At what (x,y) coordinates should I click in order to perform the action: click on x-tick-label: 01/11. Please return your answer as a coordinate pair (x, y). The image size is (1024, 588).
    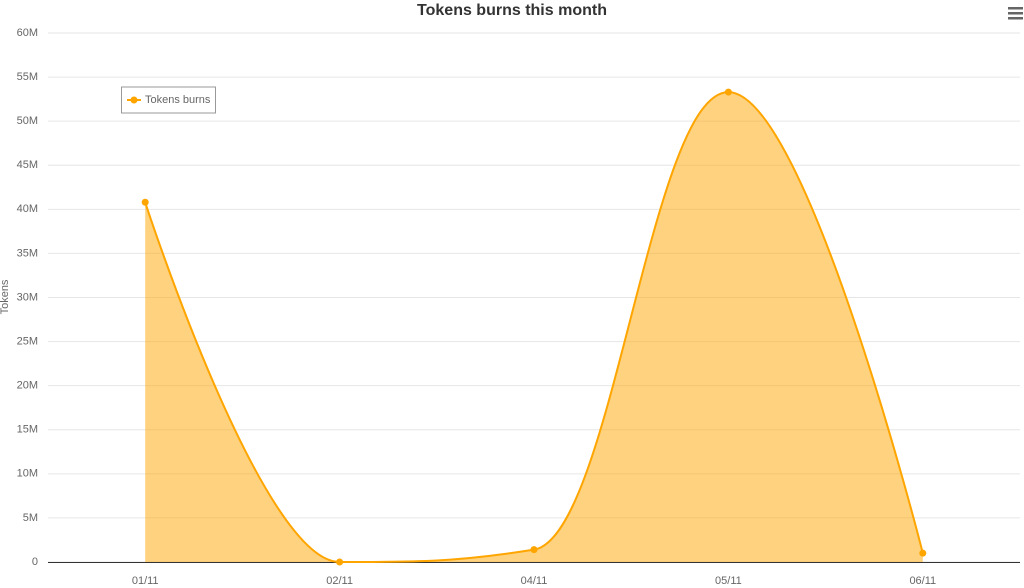
    Looking at the image, I should click on (145, 581).